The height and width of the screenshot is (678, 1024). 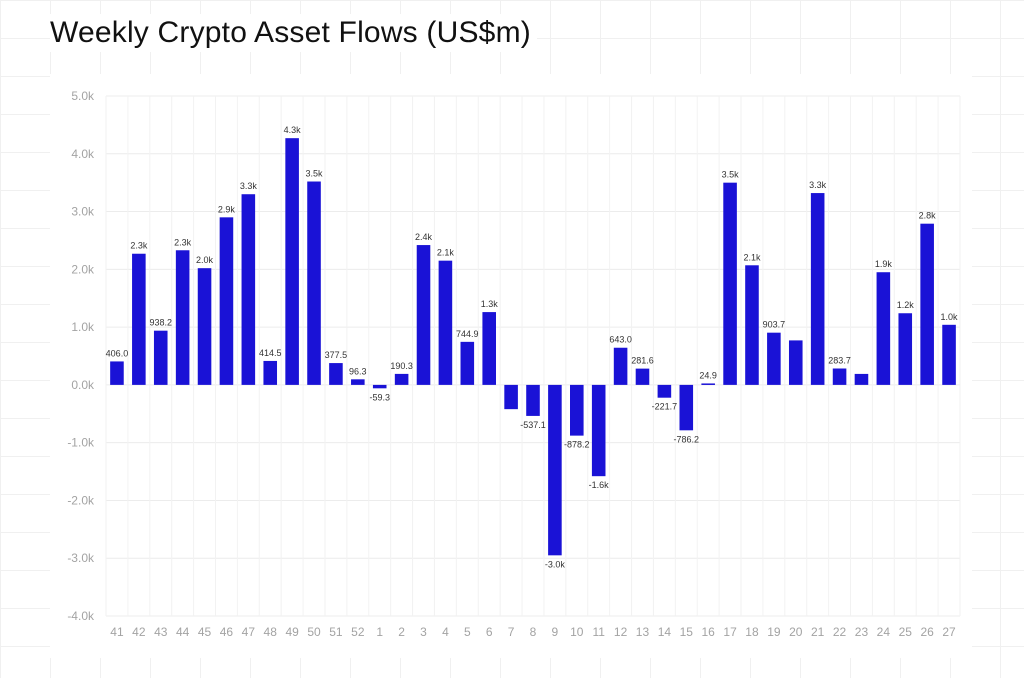 I want to click on data-label-26: 2.8k, so click(x=928, y=216).